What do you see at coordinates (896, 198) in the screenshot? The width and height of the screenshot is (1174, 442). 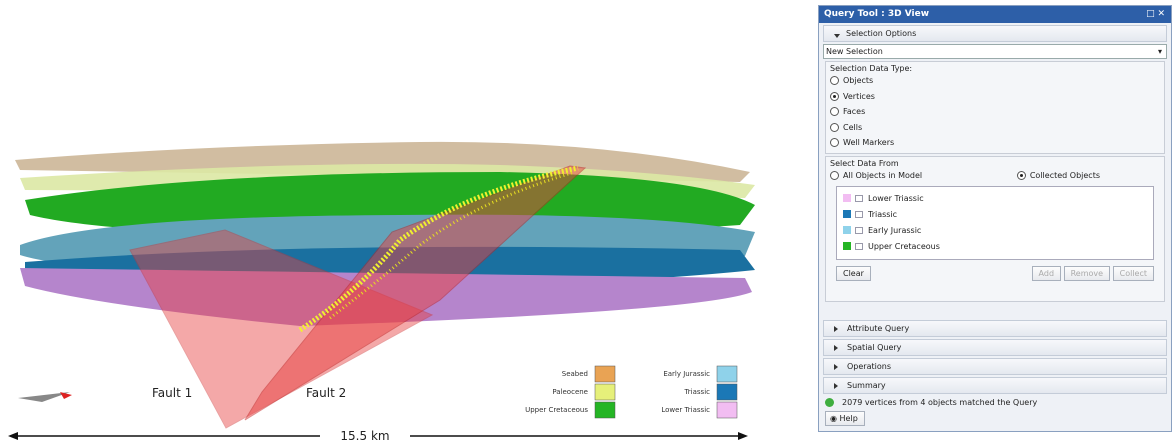 I see `object-label: Lower Triassic` at bounding box center [896, 198].